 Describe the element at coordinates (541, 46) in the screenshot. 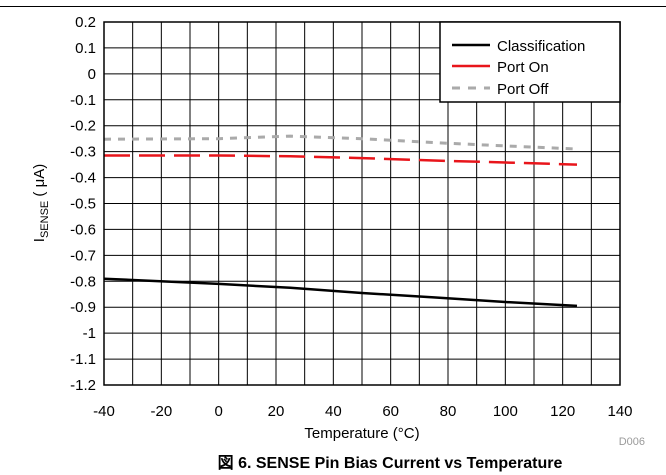

I see `legend-label-classification: Classification` at that location.